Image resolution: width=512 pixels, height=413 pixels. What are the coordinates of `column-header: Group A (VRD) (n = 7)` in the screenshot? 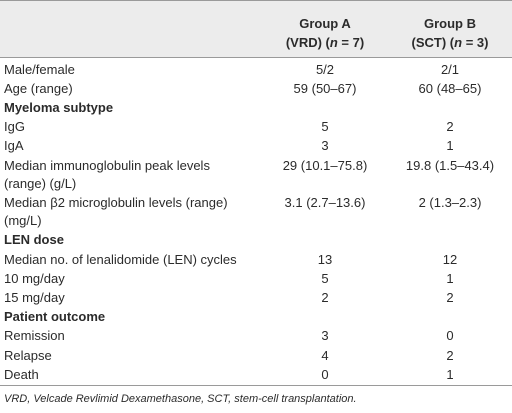 It's located at (325, 29).